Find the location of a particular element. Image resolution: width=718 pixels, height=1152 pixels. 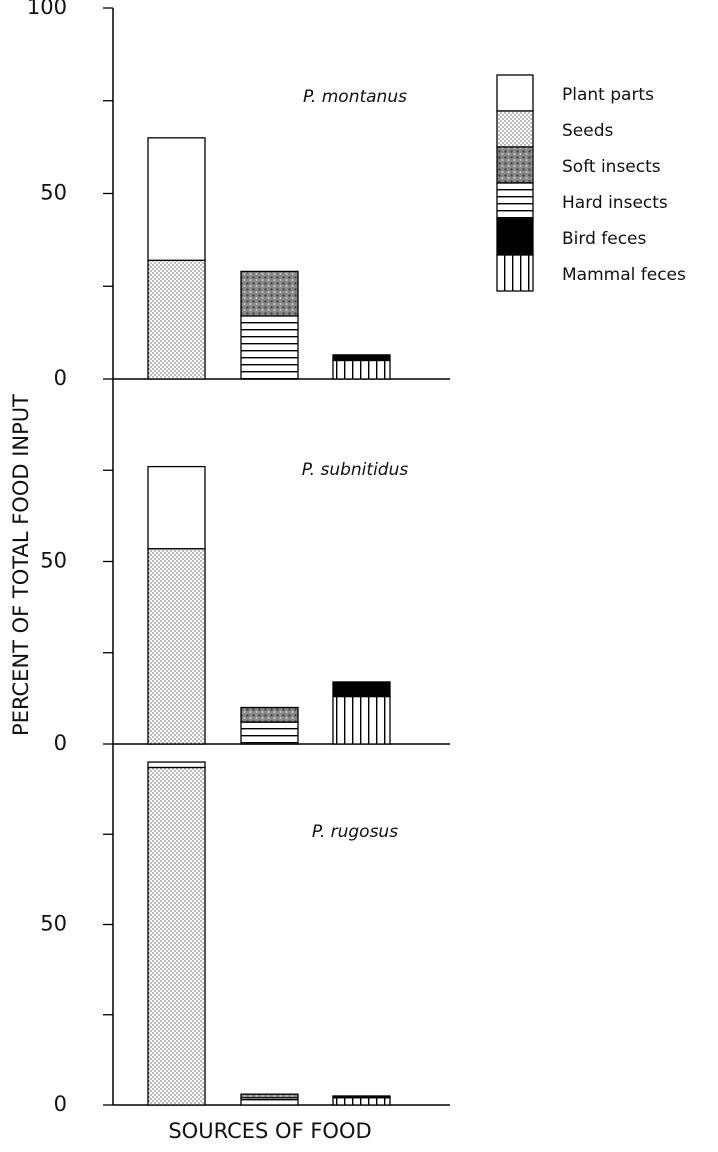

panel-title: P. rugosus is located at coordinates (355, 832).